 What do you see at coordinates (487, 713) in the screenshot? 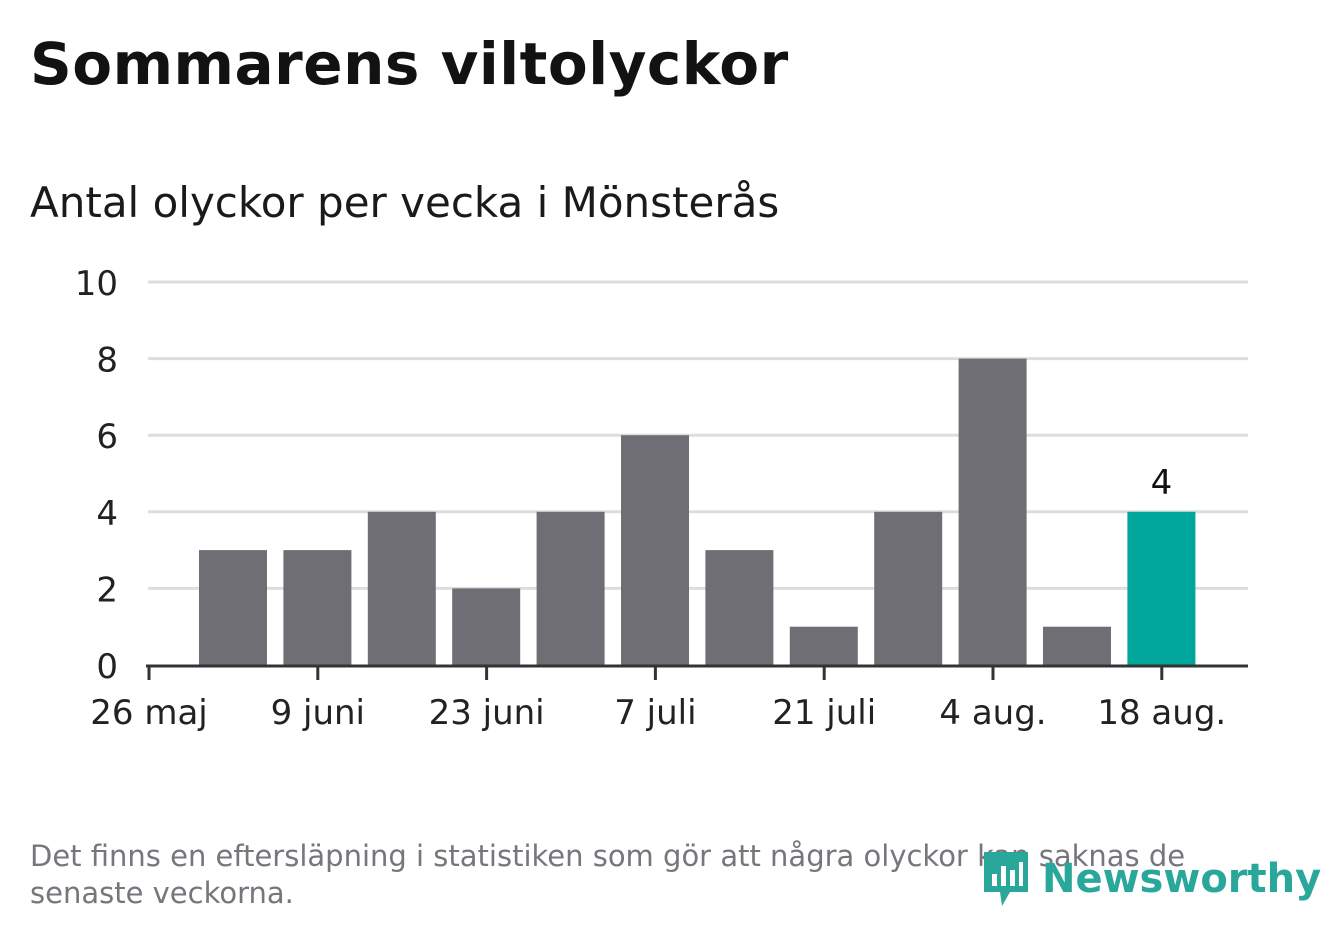
I see `x-tick-label: 23 juni` at bounding box center [487, 713].